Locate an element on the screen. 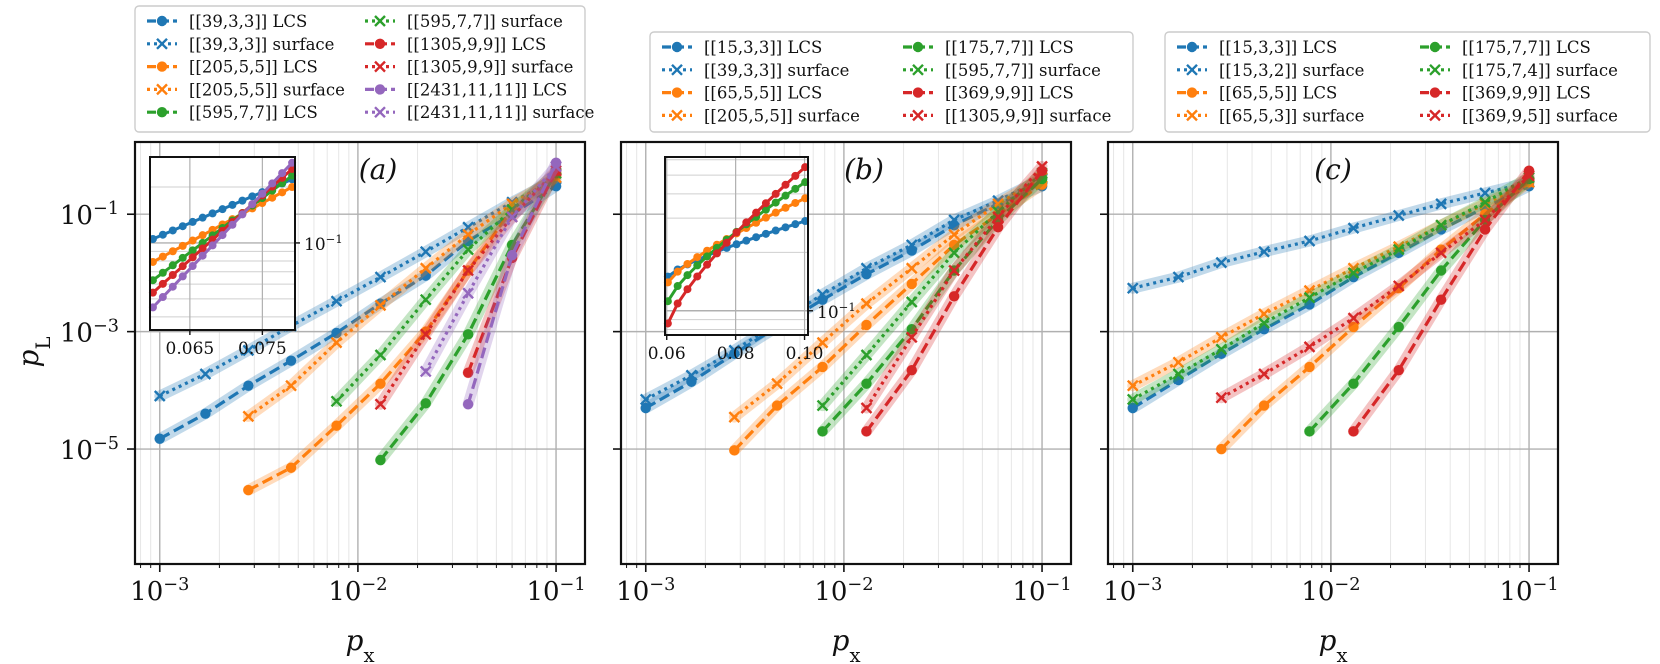 The image size is (1660, 664). x-tick-label: 10−2 is located at coordinates (1330, 591).